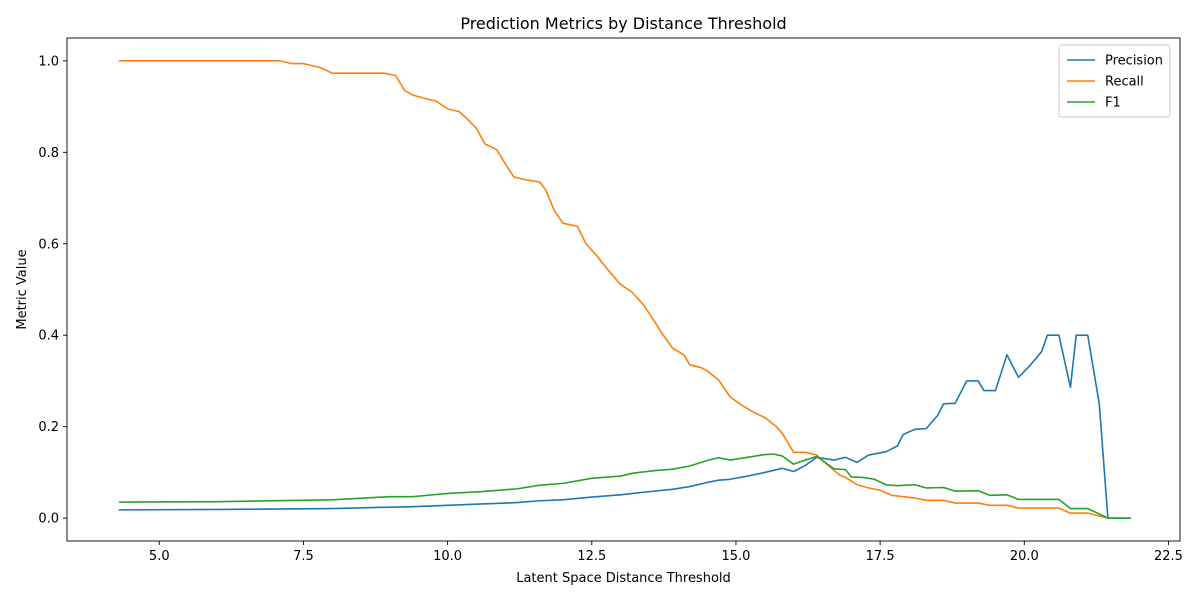 This screenshot has width=1200, height=600. What do you see at coordinates (624, 486) in the screenshot?
I see `series-line-f1` at bounding box center [624, 486].